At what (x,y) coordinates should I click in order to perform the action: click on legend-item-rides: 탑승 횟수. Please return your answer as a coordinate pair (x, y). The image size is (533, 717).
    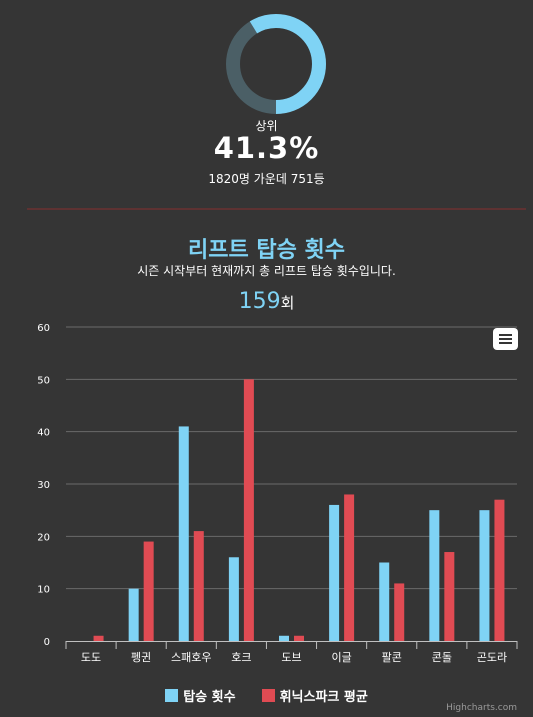
    Looking at the image, I should click on (200, 695).